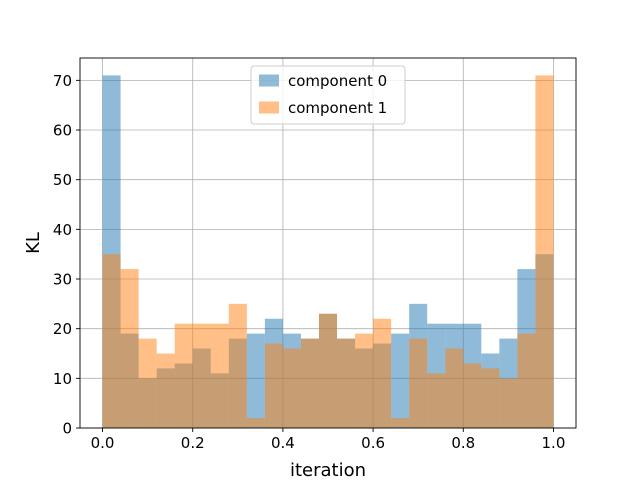 The height and width of the screenshot is (480, 640). What do you see at coordinates (67, 429) in the screenshot?
I see `y-tick-label: 0` at bounding box center [67, 429].